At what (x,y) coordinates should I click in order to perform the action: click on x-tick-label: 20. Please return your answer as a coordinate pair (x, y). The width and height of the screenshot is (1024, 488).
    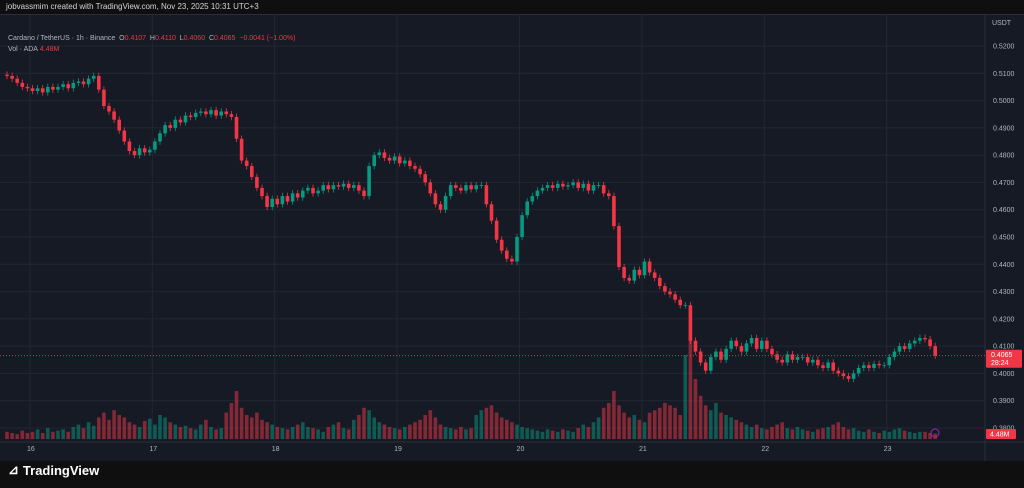
    Looking at the image, I should click on (521, 449).